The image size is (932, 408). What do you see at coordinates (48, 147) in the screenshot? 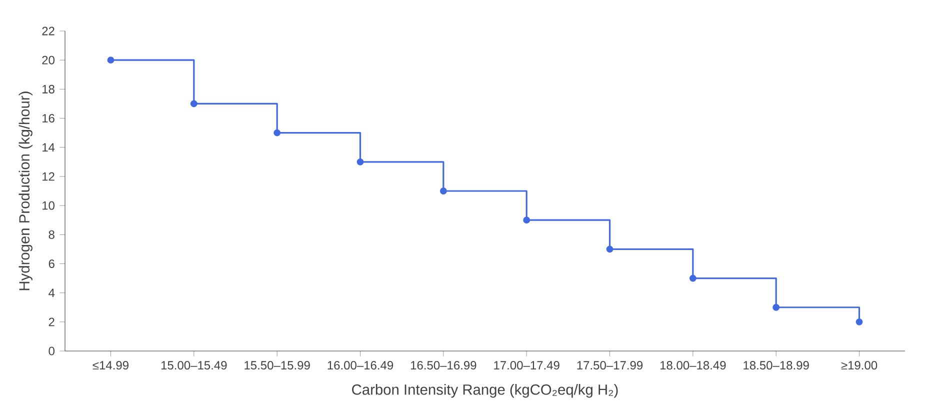
I see `y-tick-label: 14` at bounding box center [48, 147].